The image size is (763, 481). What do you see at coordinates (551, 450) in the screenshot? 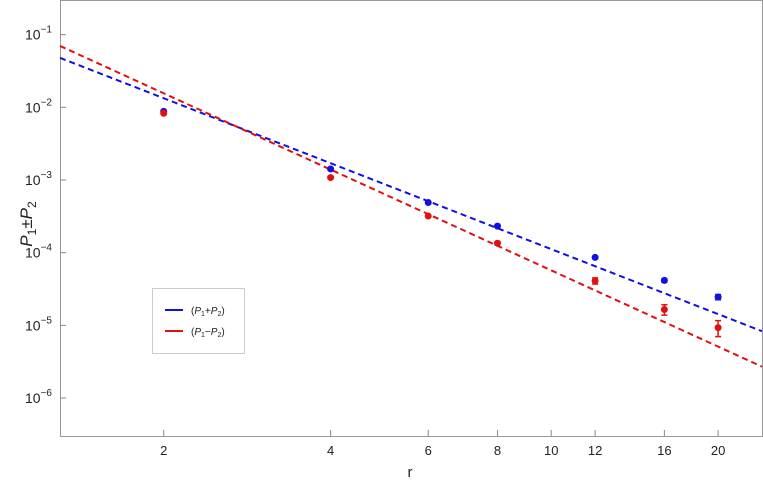
I see `x-tick-label: 10` at bounding box center [551, 450].